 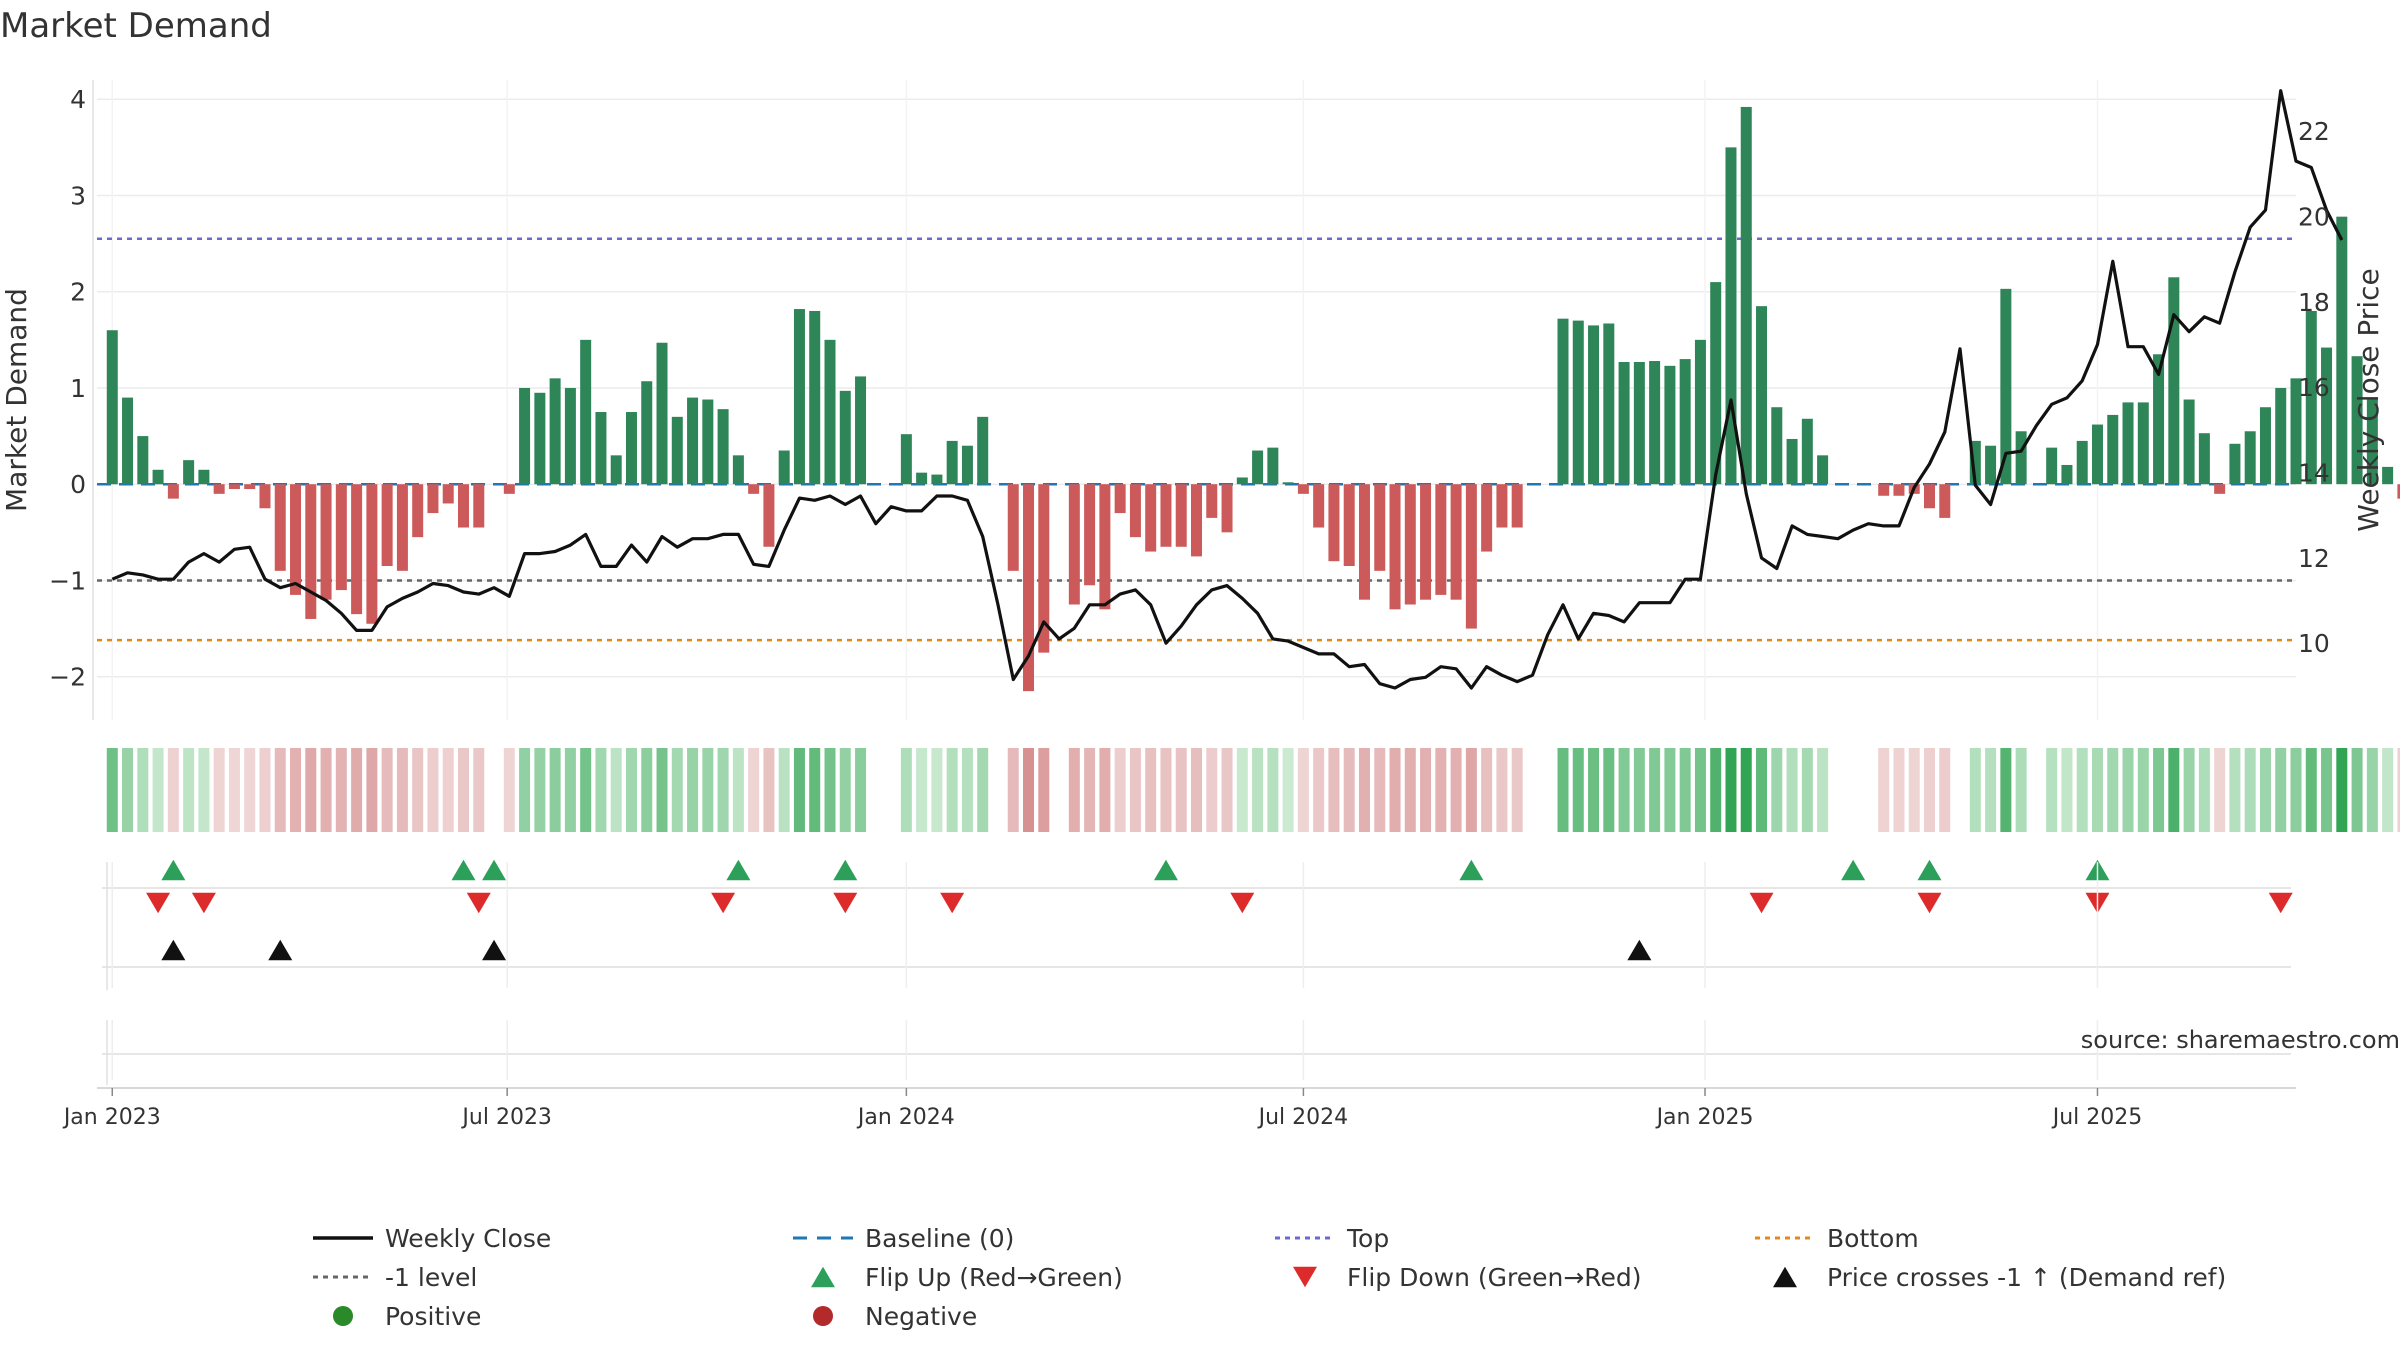 I want to click on legend-item: Negative, so click(x=895, y=1316).